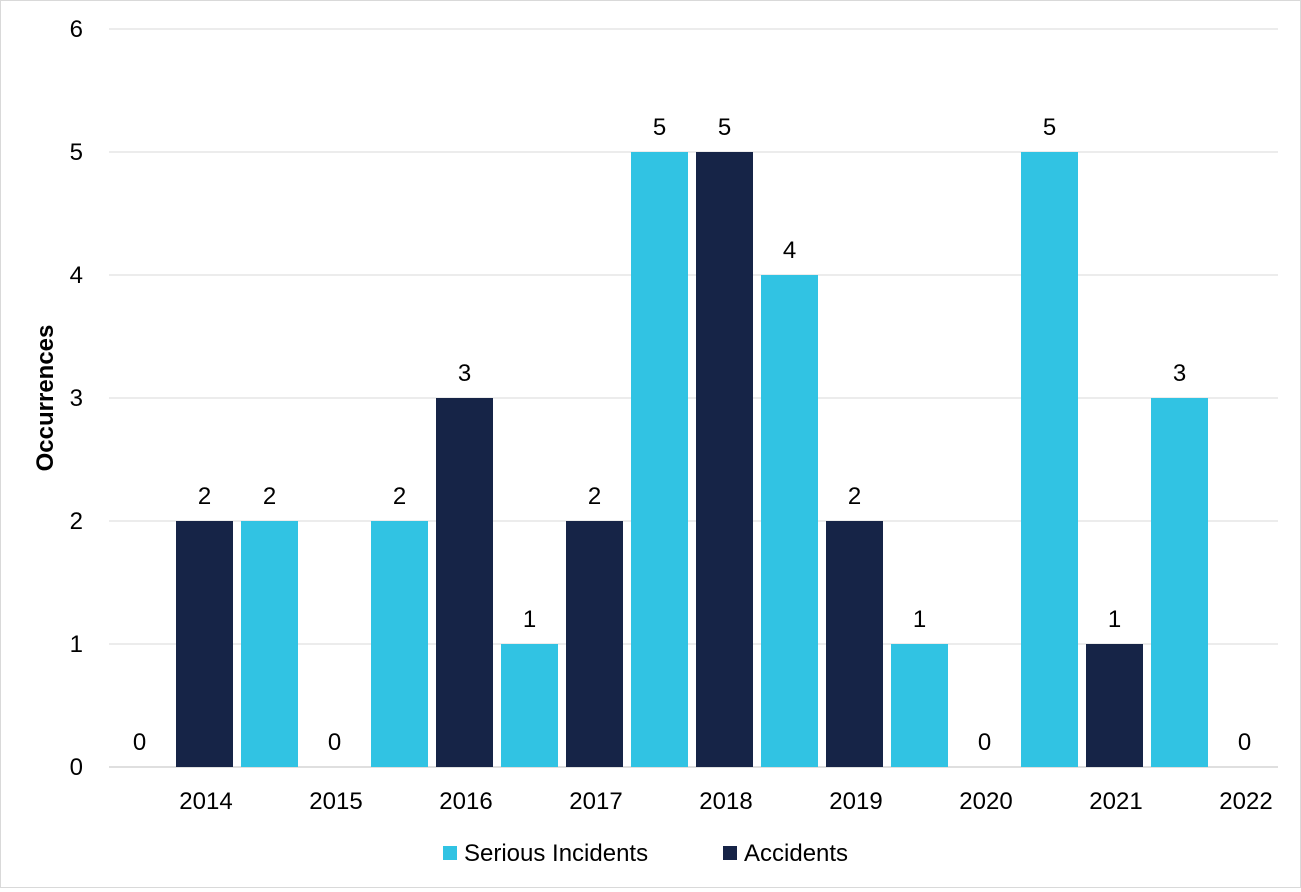 This screenshot has width=1301, height=892. I want to click on x-tick-label: 2018, so click(725, 801).